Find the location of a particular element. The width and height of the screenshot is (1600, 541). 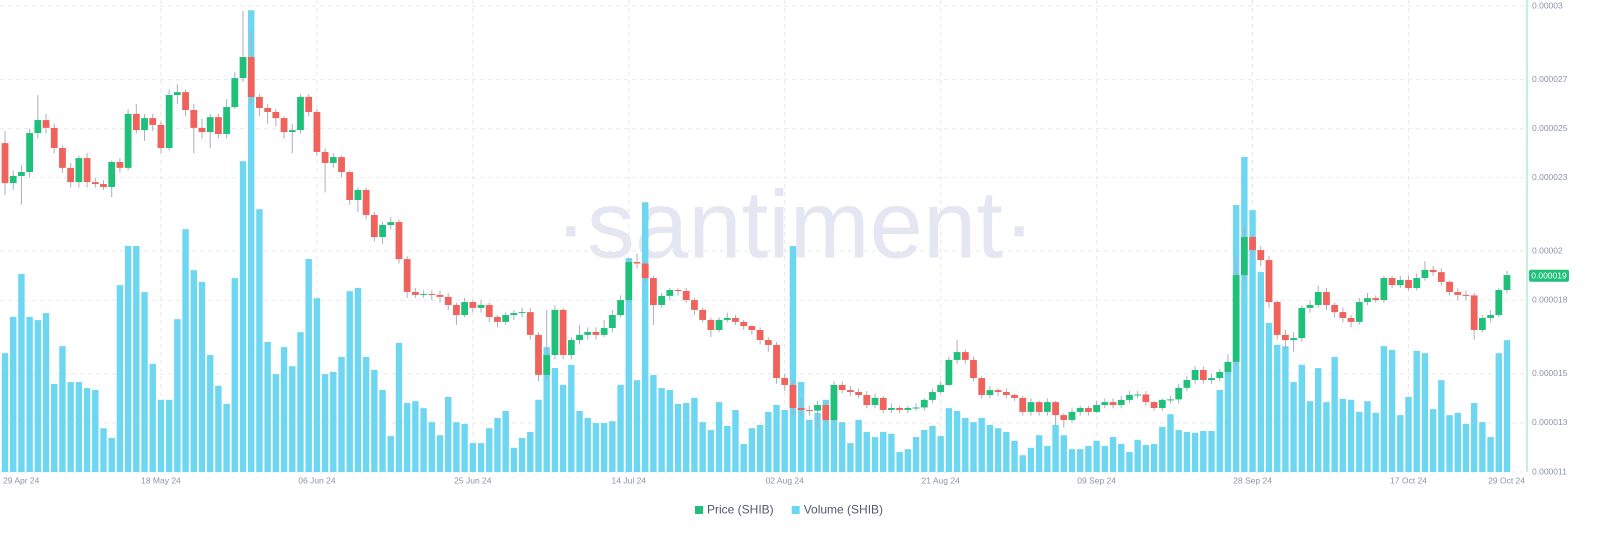

legend-label: Price (SHIB) is located at coordinates (740, 510).